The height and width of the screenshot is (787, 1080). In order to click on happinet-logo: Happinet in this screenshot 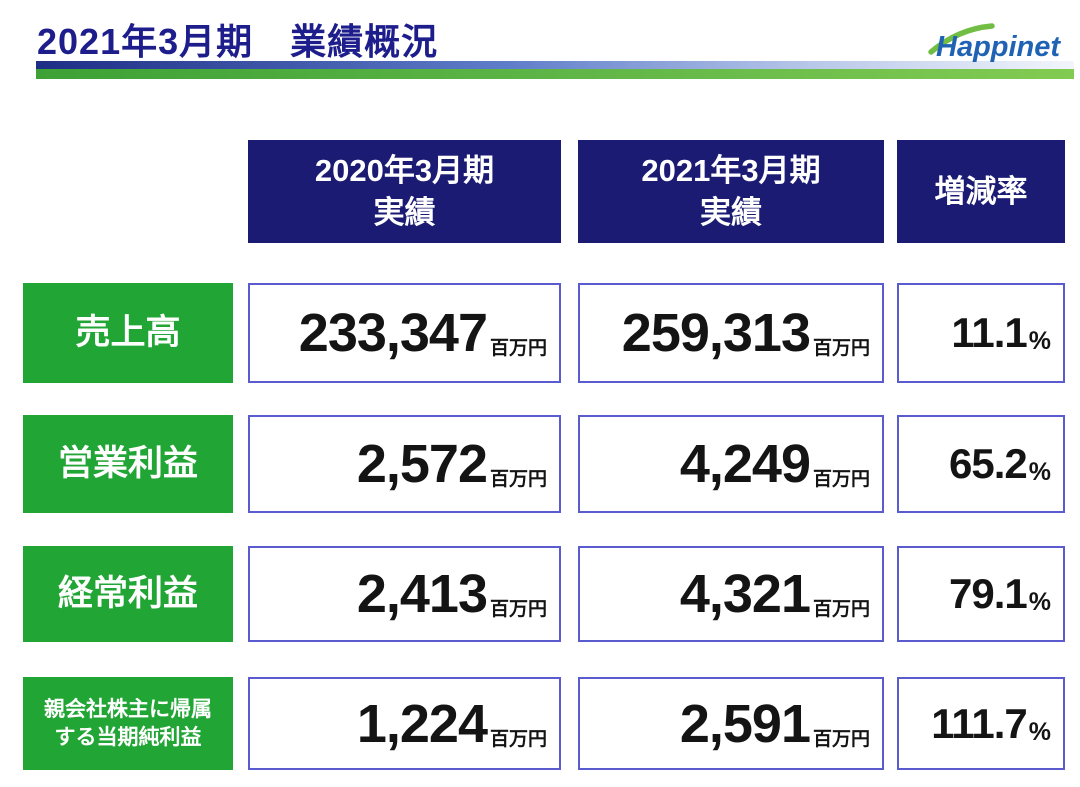, I will do `click(994, 43)`.